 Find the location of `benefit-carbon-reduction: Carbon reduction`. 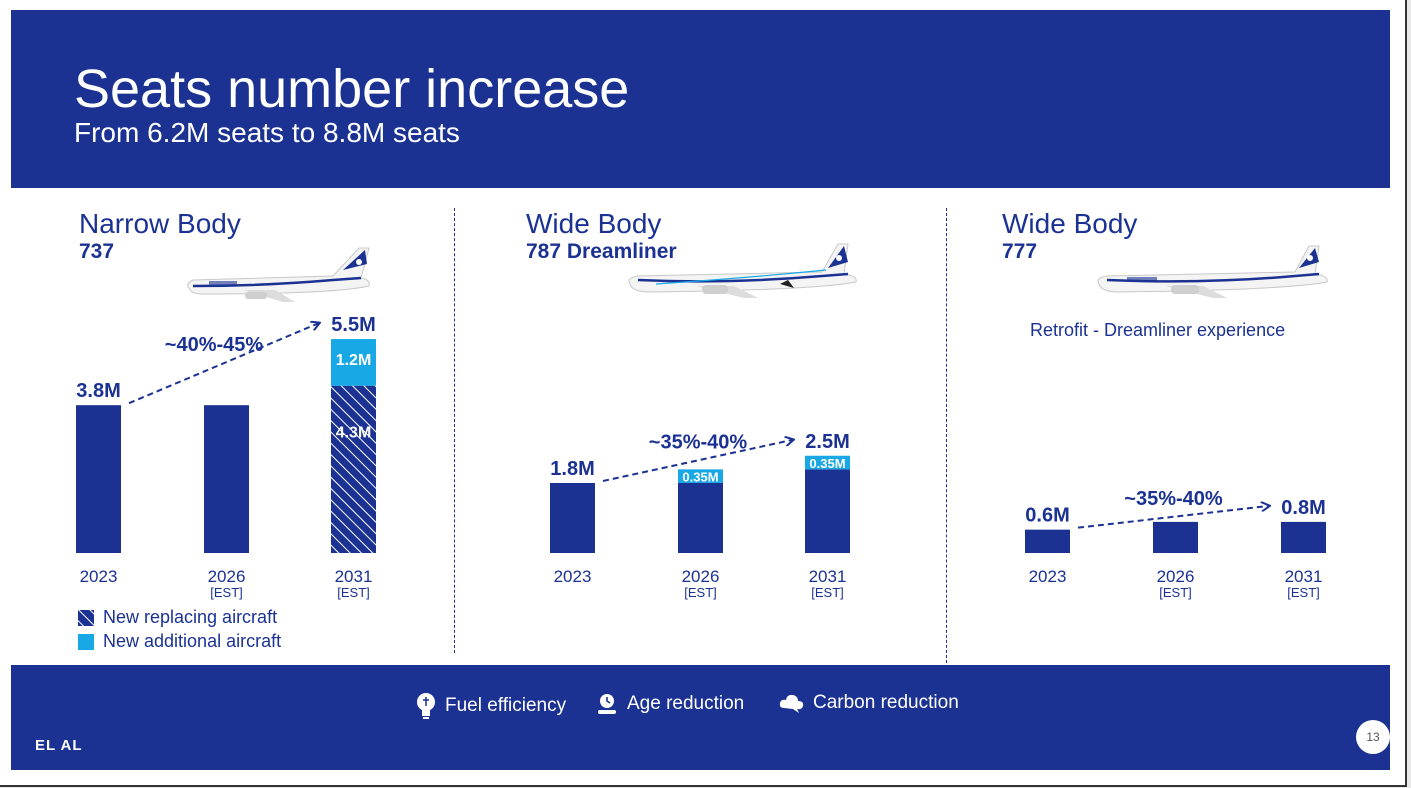

benefit-carbon-reduction: Carbon reduction is located at coordinates (869, 703).